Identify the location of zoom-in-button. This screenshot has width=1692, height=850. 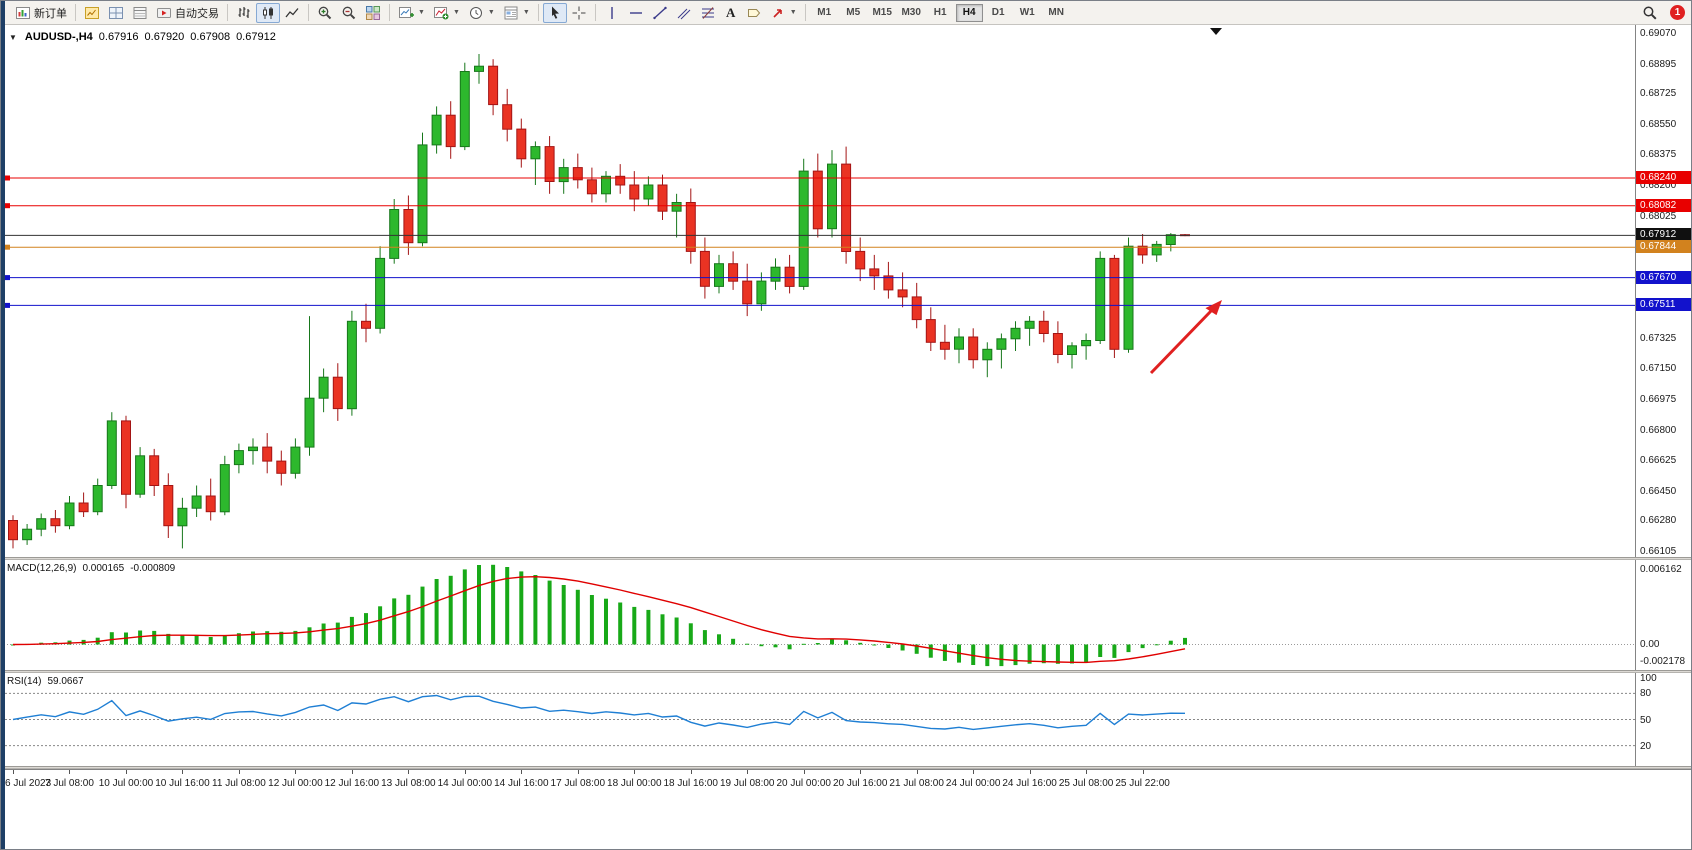
(325, 13).